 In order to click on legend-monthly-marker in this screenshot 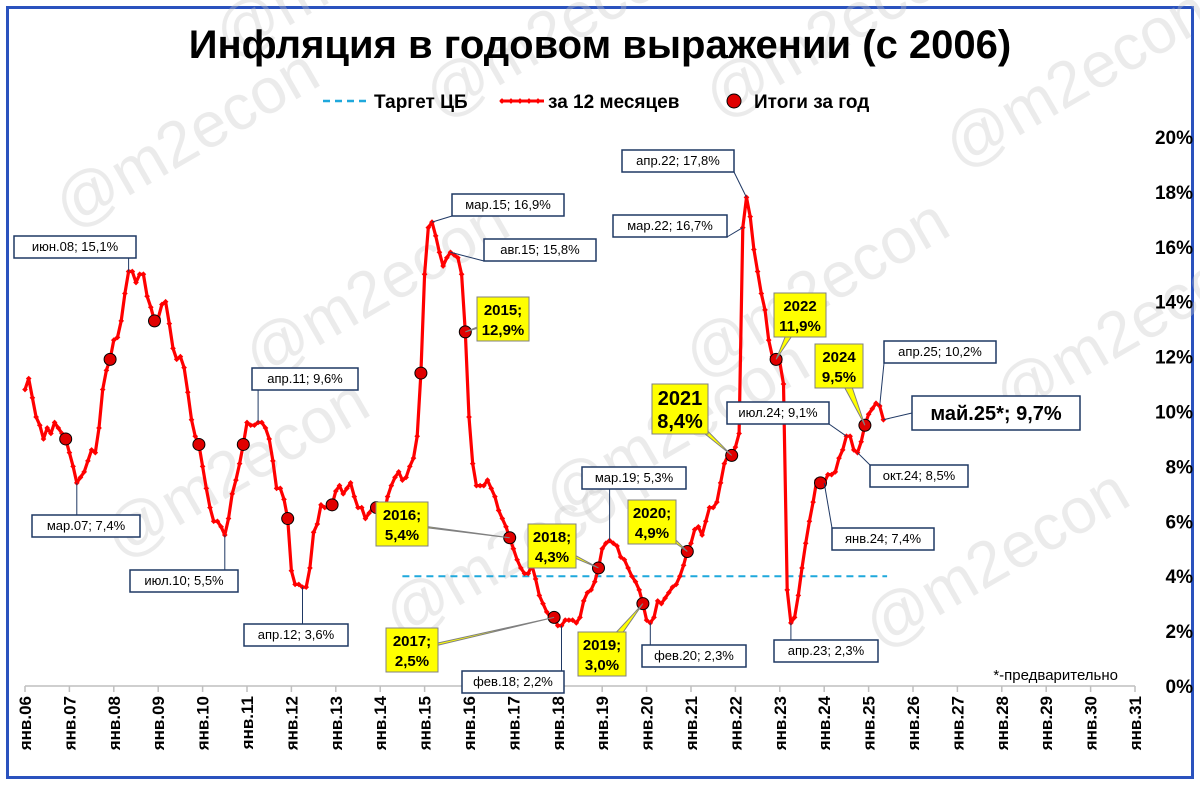, I will do `click(520, 101)`.